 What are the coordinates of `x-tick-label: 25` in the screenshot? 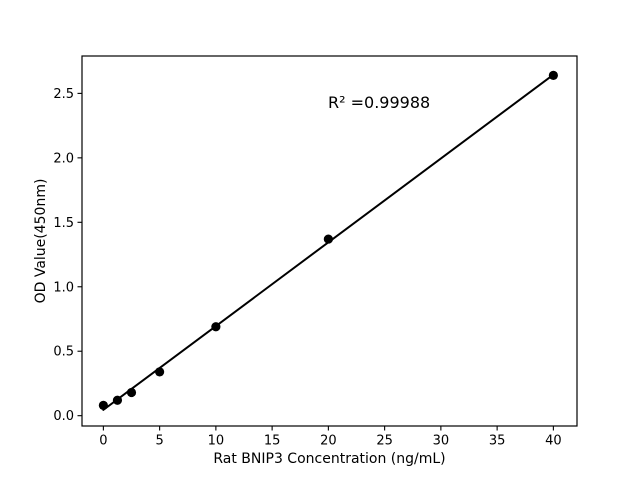 It's located at (384, 441).